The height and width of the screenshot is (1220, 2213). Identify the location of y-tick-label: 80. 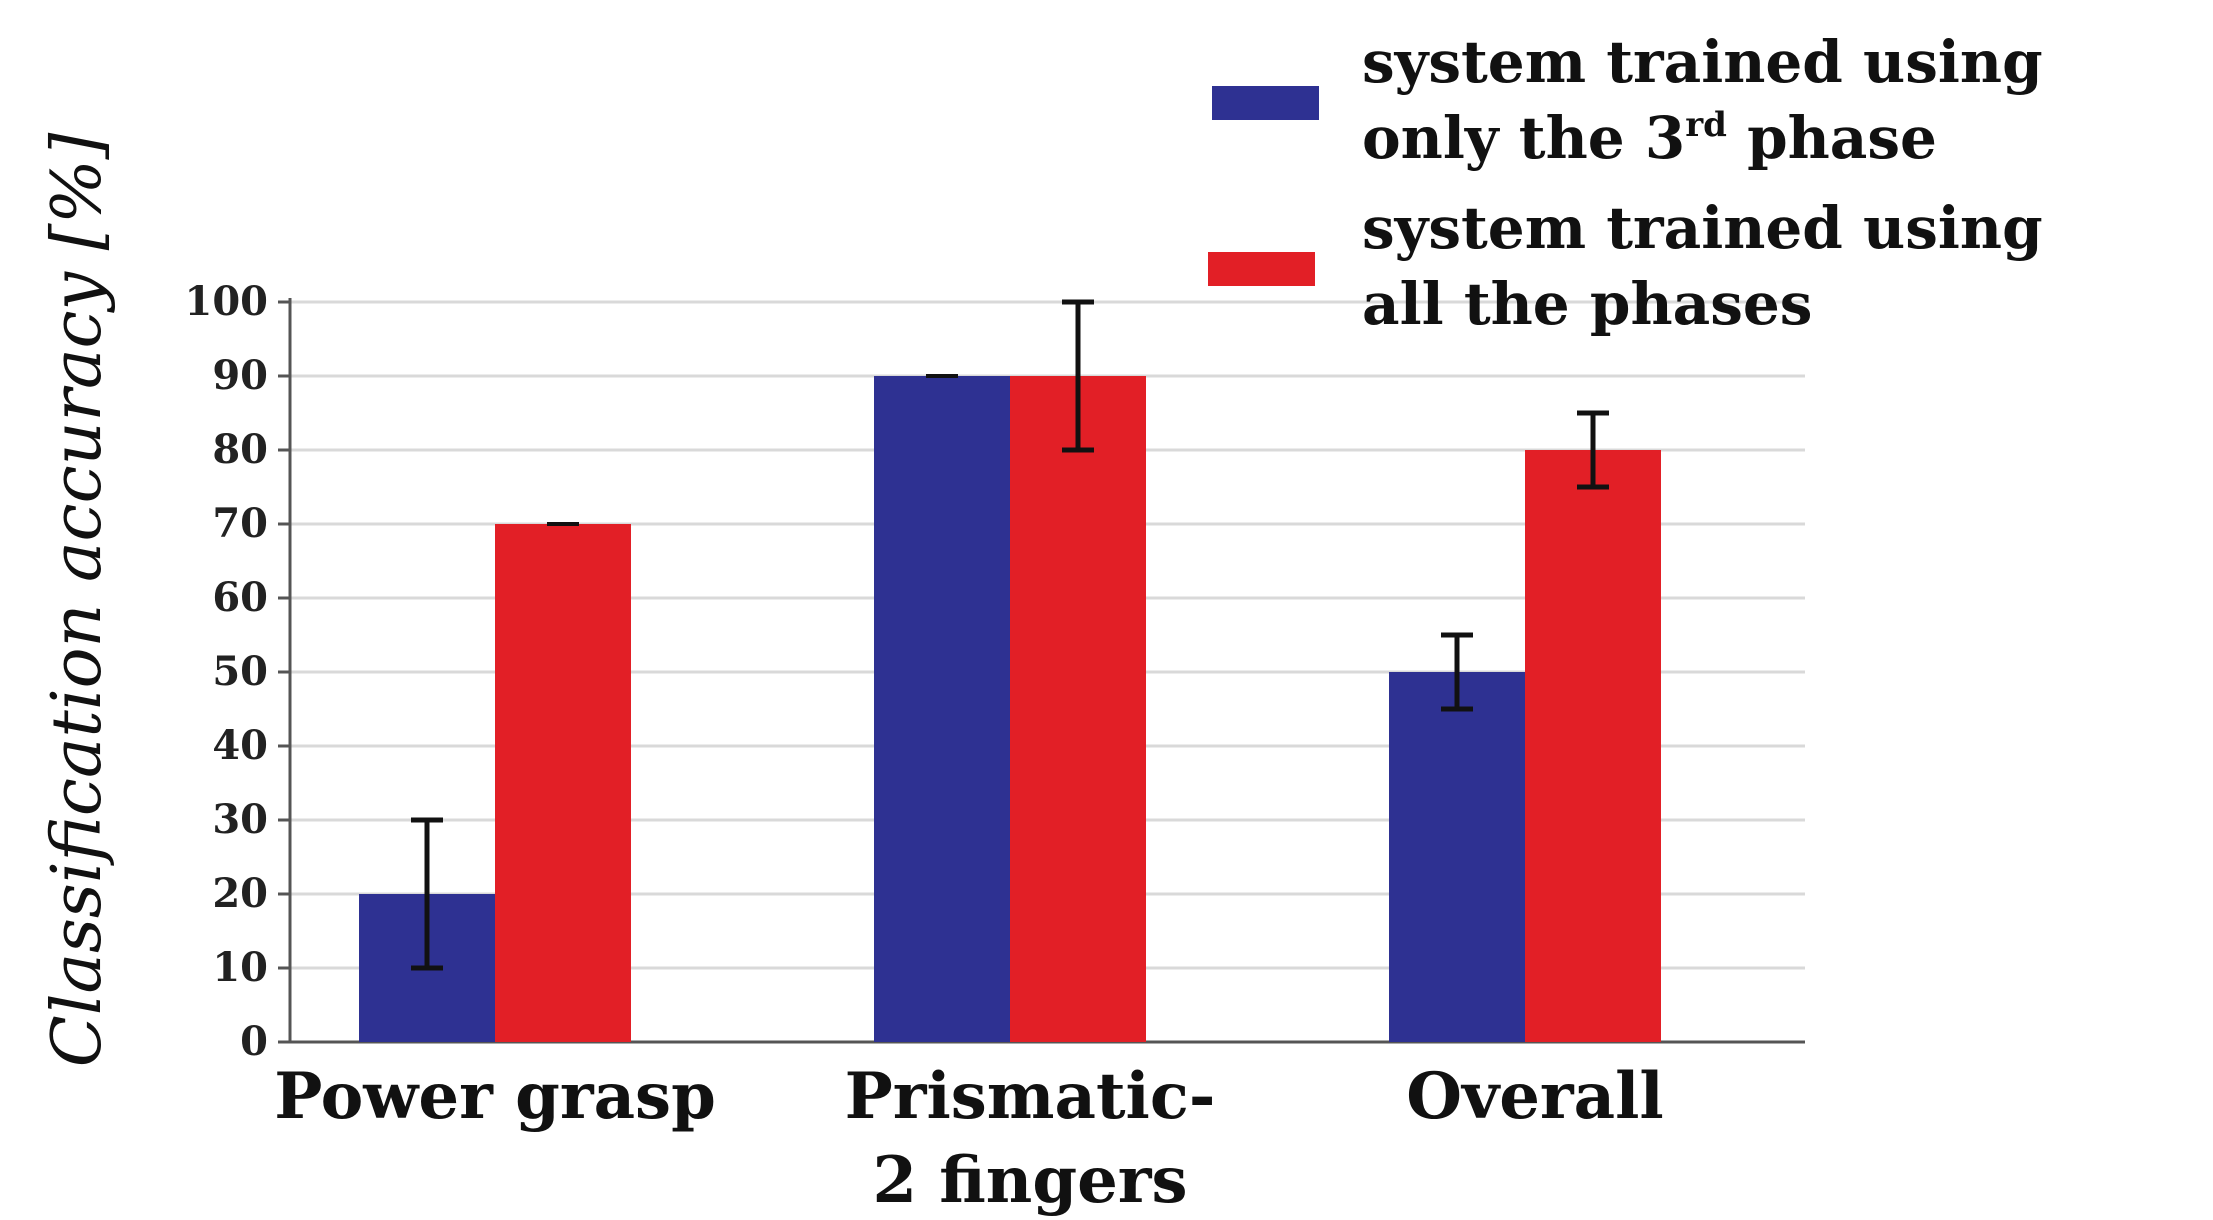
(240, 449).